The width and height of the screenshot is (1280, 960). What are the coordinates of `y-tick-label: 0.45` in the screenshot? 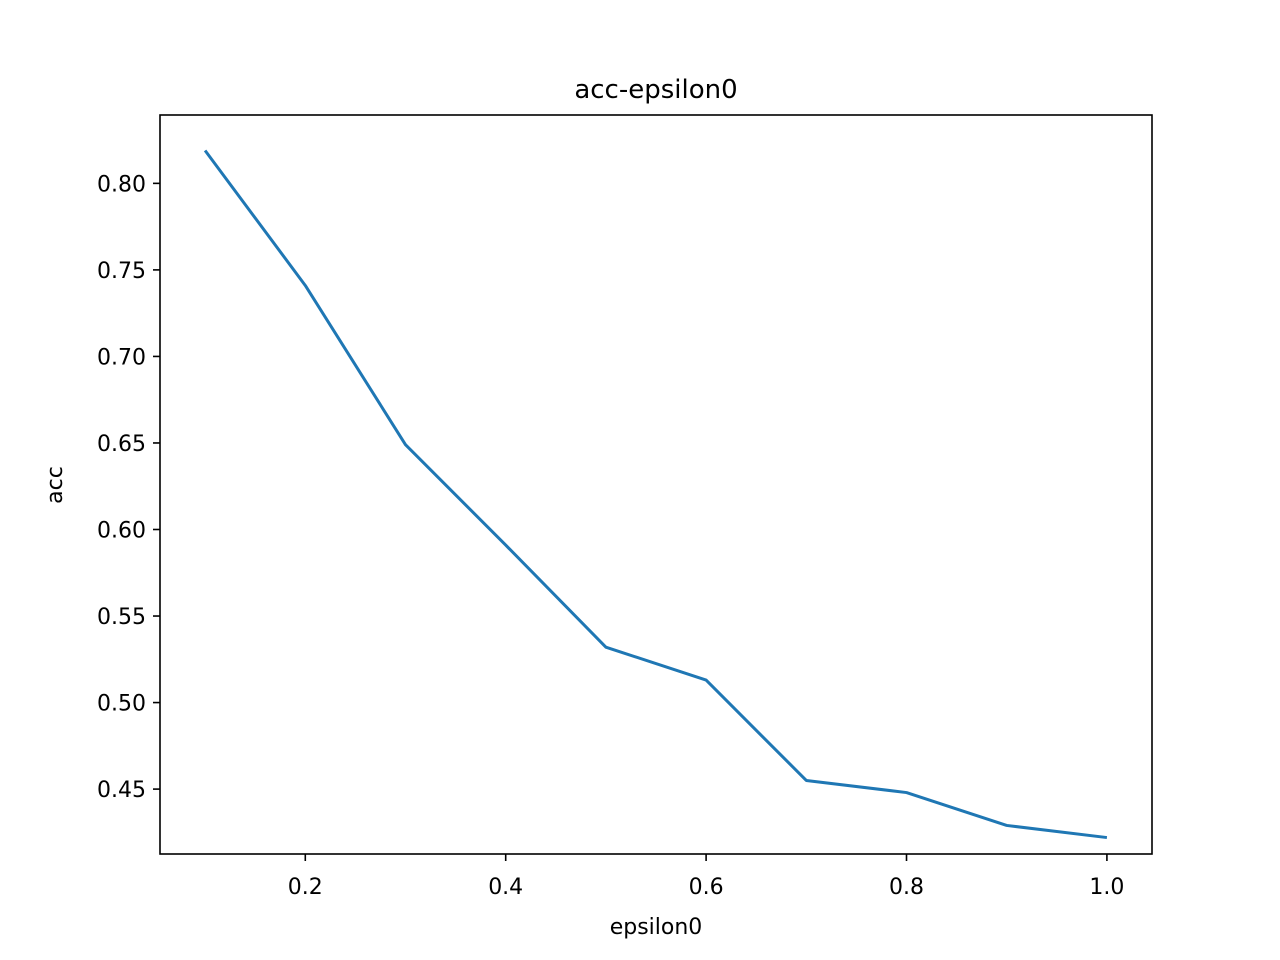 It's located at (121, 790).